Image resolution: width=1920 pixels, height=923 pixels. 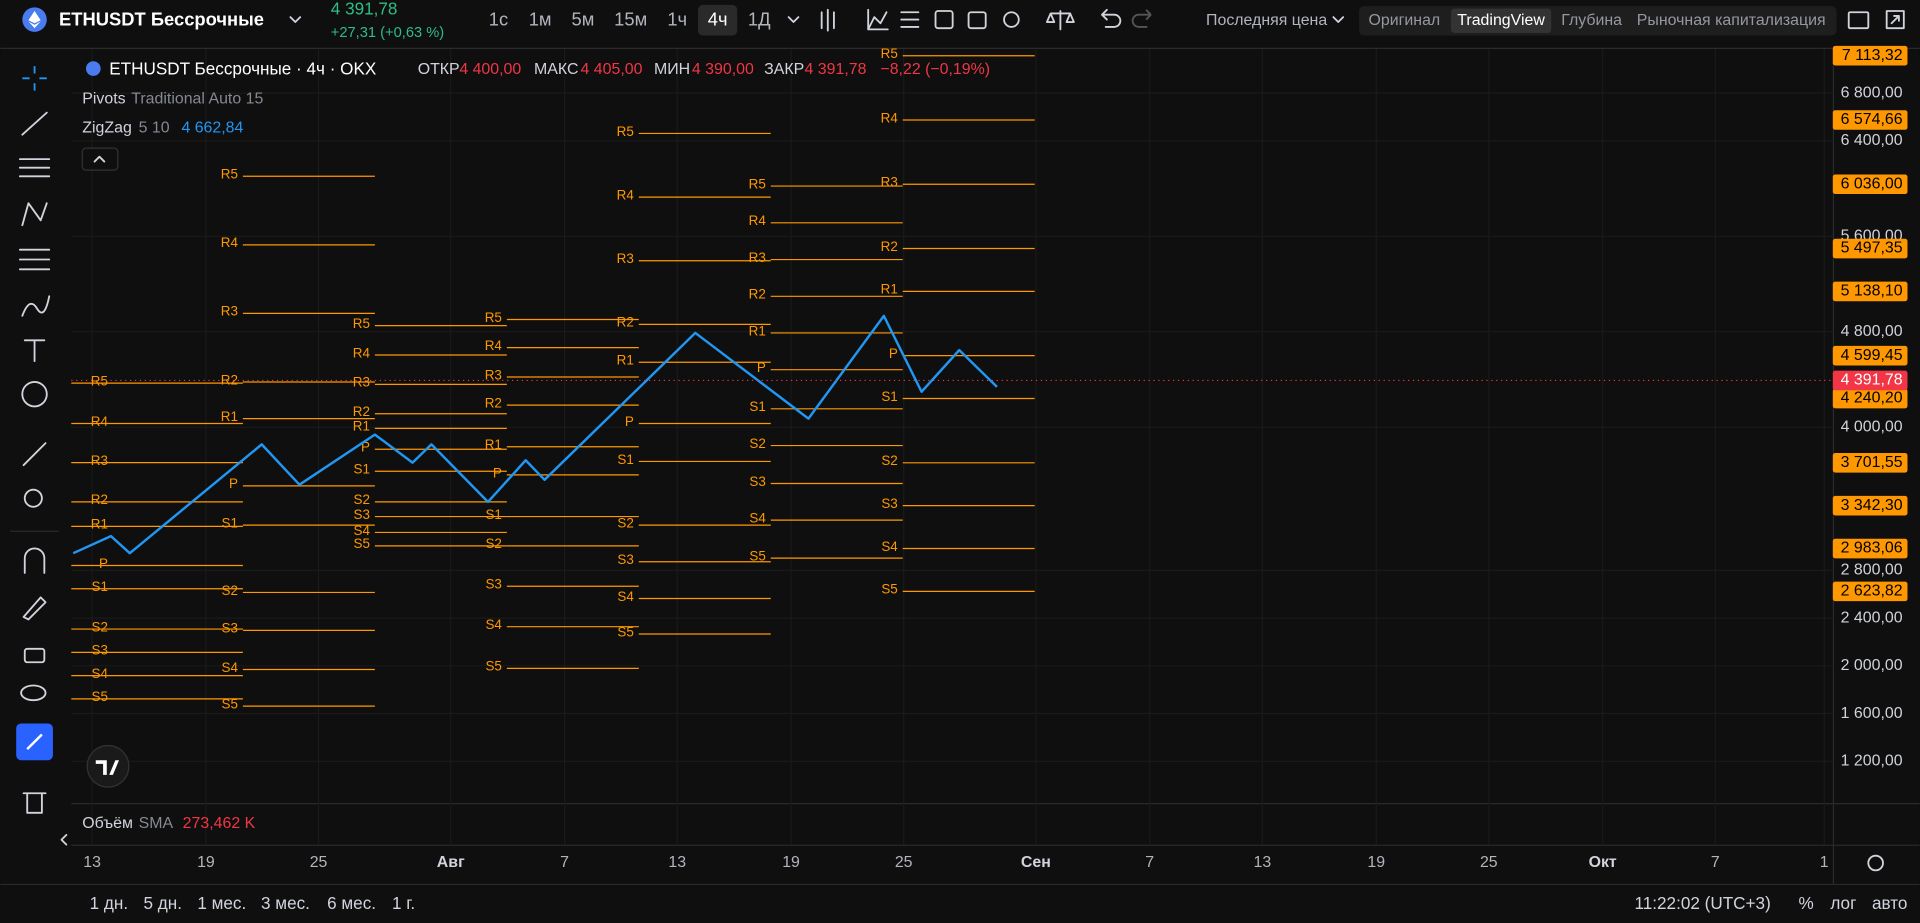 What do you see at coordinates (677, 19) in the screenshot?
I see `interval-button: 1ч` at bounding box center [677, 19].